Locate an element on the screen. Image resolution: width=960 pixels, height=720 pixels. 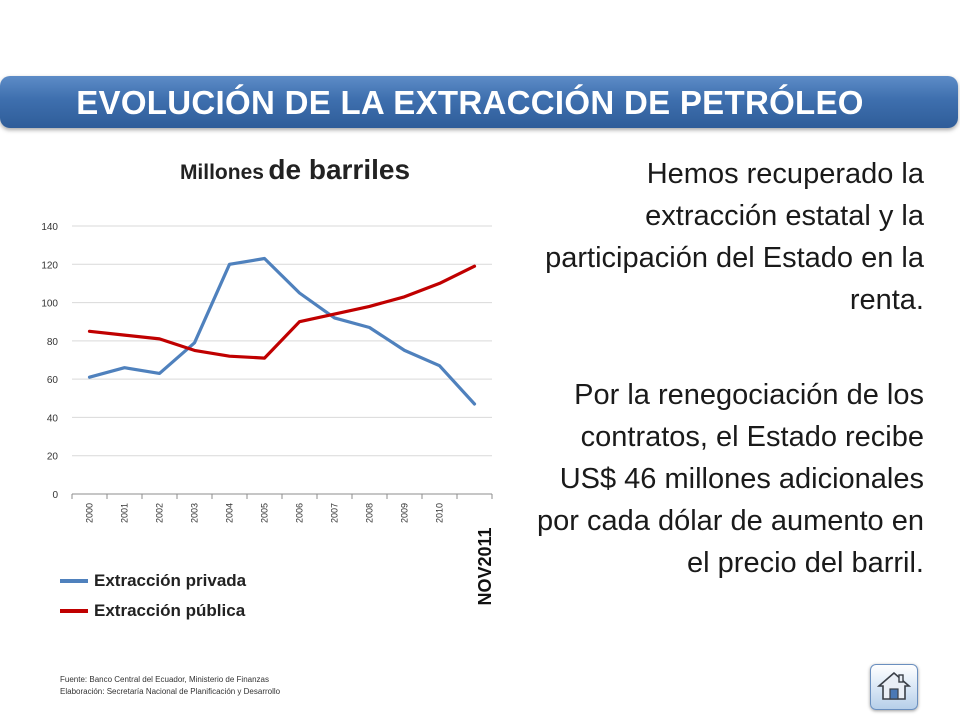
home-icon is located at coordinates (894, 685).